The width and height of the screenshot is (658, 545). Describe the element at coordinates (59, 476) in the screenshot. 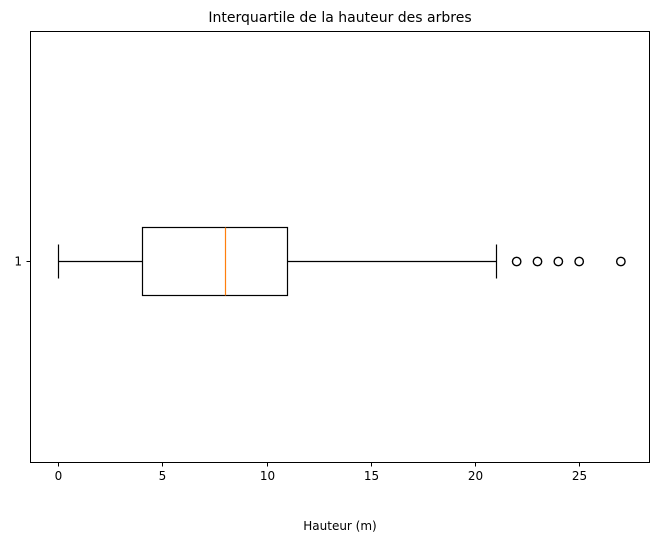

I see `x-tick-label: 0` at that location.